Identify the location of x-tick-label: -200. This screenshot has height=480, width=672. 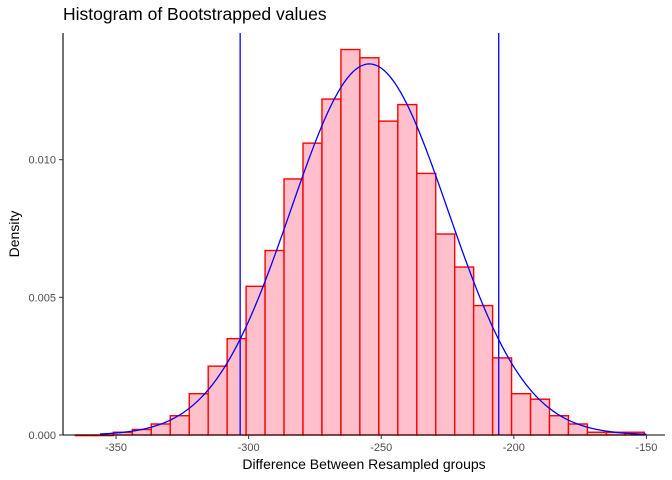
(514, 448).